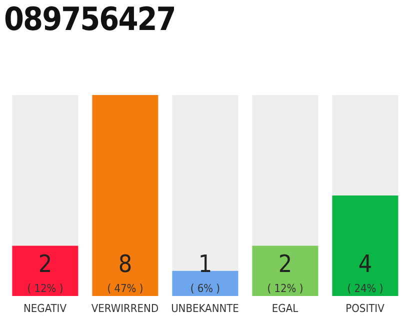 This screenshot has width=410, height=320. What do you see at coordinates (365, 308) in the screenshot?
I see `x-tick-label: POSITIV` at bounding box center [365, 308].